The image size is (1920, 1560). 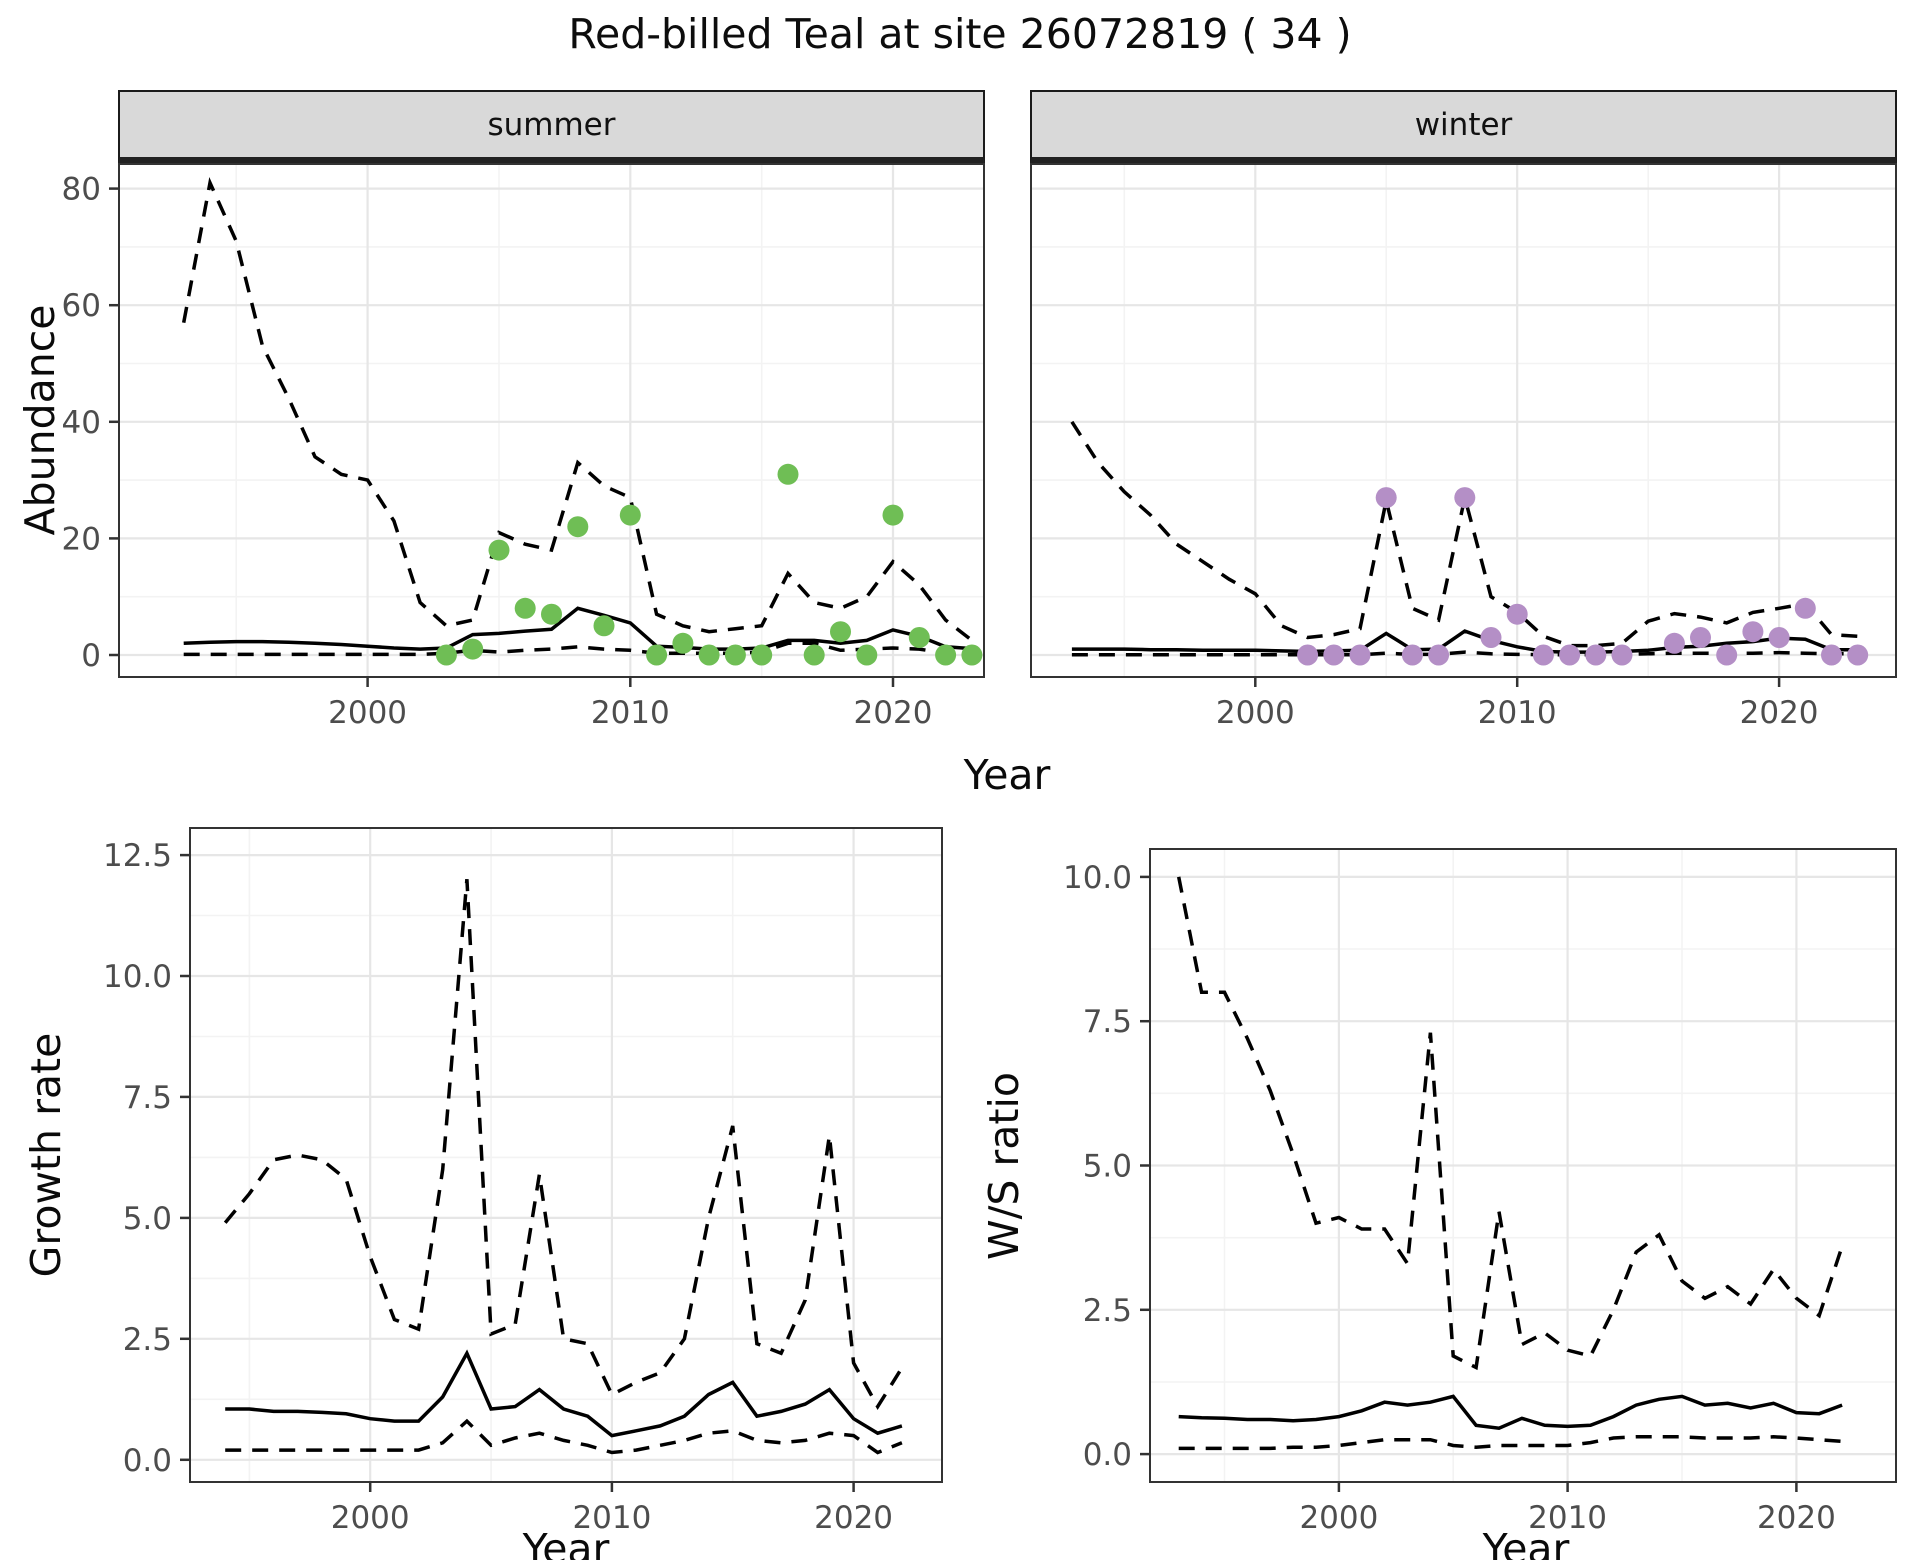 What do you see at coordinates (40, 420) in the screenshot?
I see `y-axis-title-abundance: Abundance` at bounding box center [40, 420].